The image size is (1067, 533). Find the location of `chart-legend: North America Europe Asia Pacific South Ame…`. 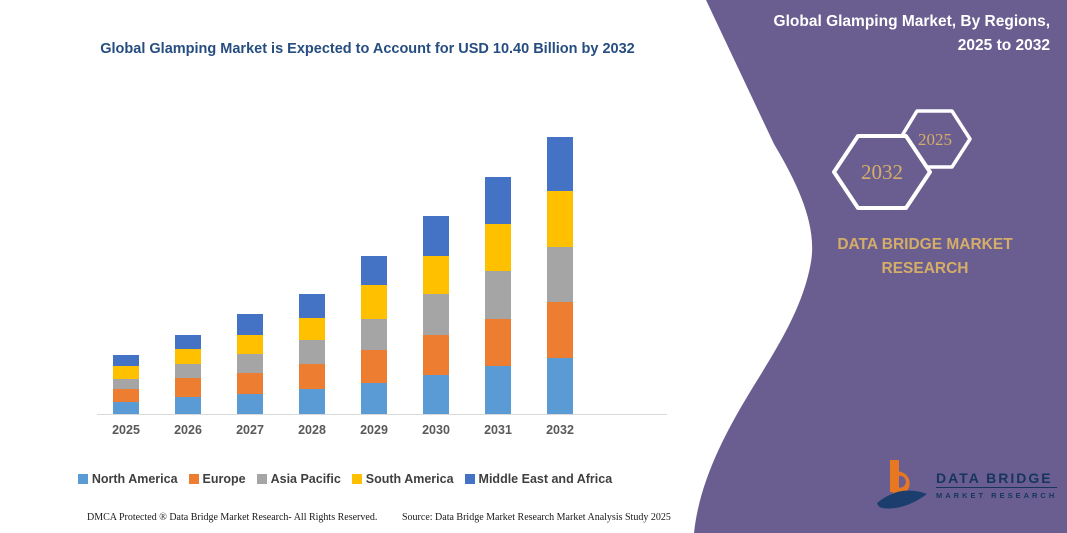

chart-legend: North America Europe Asia Pacific South Ame… is located at coordinates (345, 479).